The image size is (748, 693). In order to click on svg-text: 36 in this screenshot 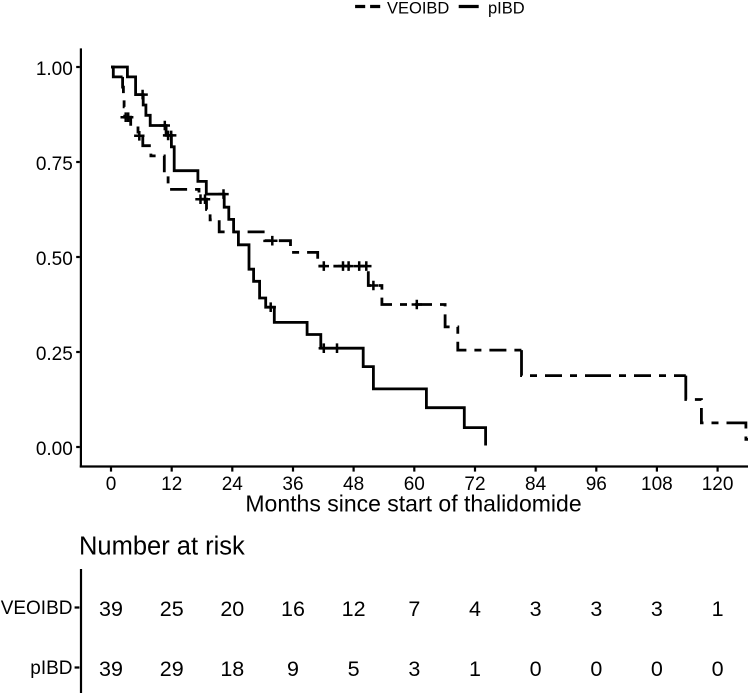, I will do `click(292, 484)`.